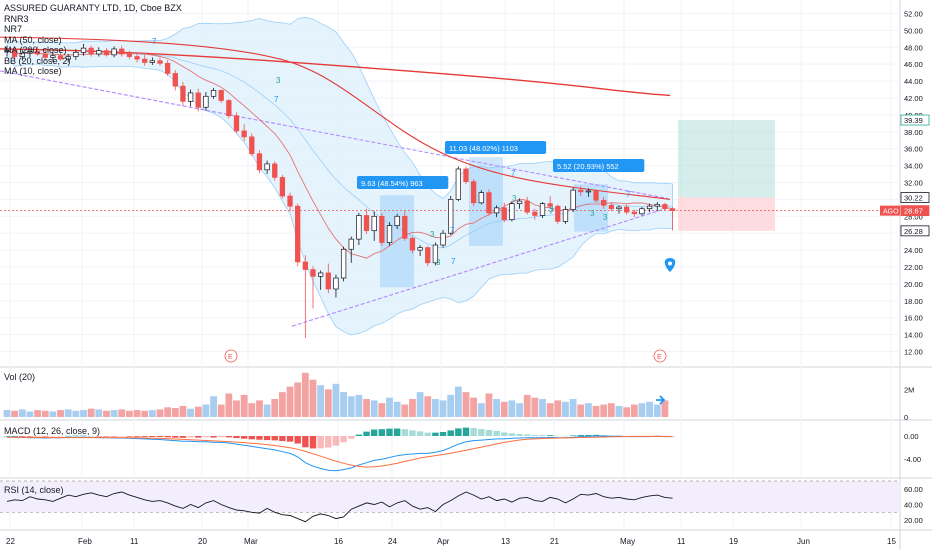  I want to click on legend-indicator: NR7, so click(13, 29).